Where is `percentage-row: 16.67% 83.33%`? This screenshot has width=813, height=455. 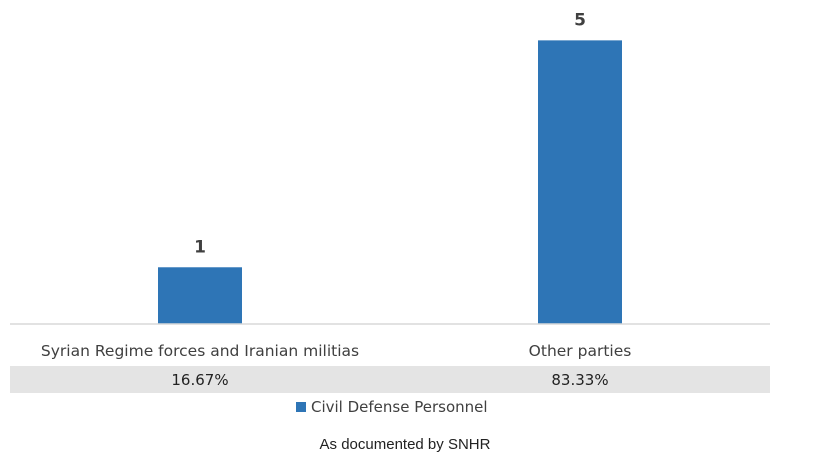
percentage-row: 16.67% 83.33% is located at coordinates (389, 380).